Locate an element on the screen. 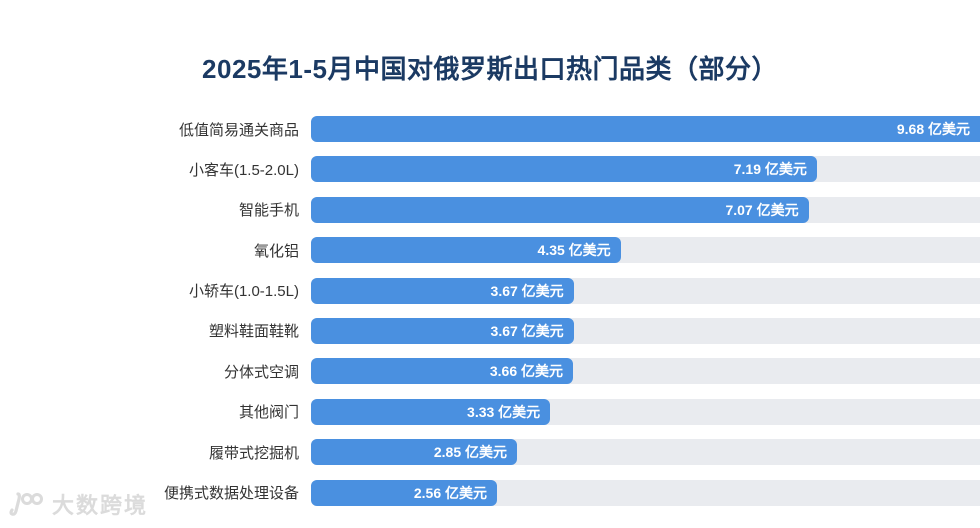  bar-value-label: 7.19 亿美元 is located at coordinates (770, 169).